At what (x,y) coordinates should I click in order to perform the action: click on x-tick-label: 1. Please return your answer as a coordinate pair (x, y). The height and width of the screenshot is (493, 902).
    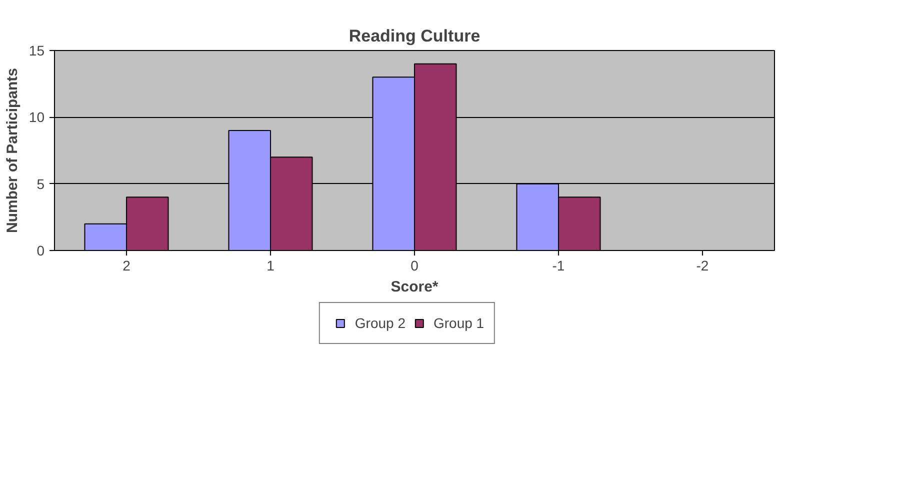
    Looking at the image, I should click on (270, 266).